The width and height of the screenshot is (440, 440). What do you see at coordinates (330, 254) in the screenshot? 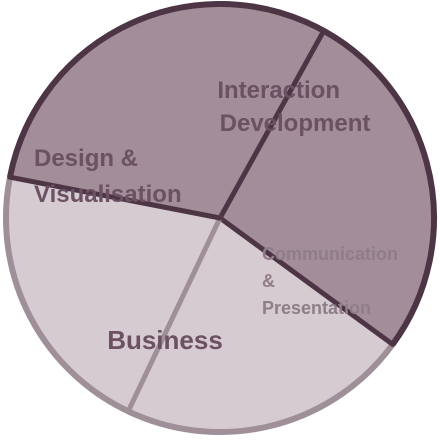
I see `label-line: Communication` at bounding box center [330, 254].